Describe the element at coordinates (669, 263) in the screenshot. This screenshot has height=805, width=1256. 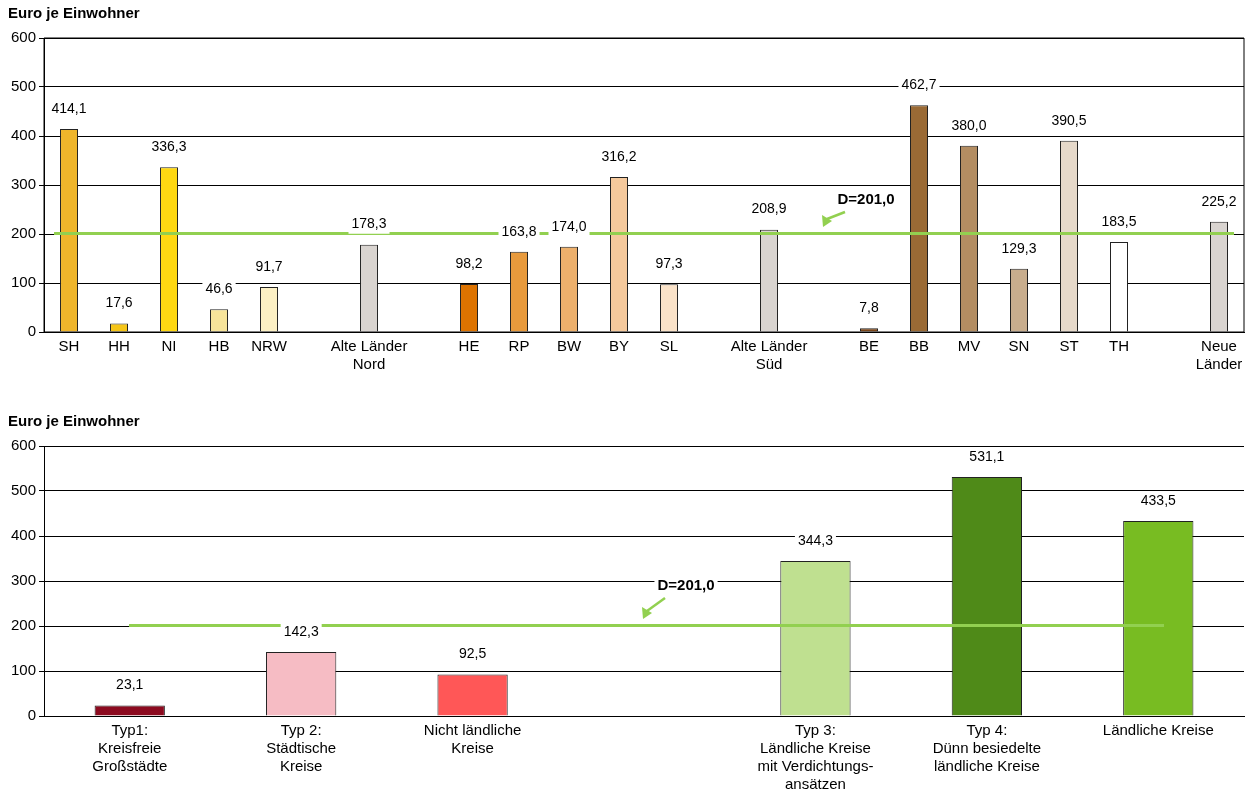
I see `data-label: 97,3` at that location.